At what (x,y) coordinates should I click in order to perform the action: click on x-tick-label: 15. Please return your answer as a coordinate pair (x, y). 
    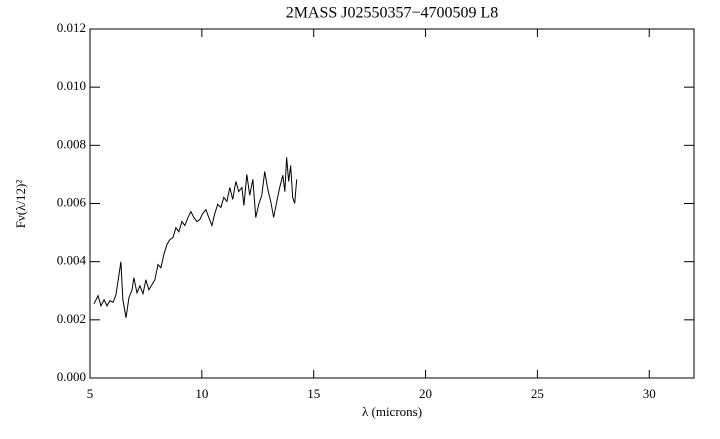
    Looking at the image, I should click on (313, 393).